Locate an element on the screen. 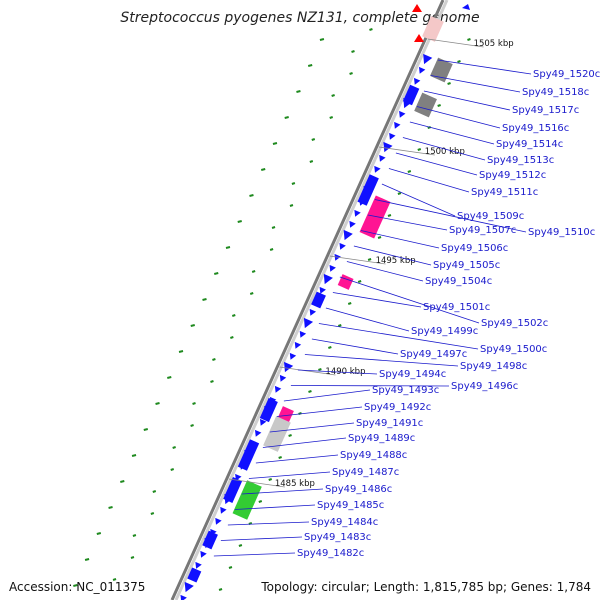 This screenshot has height=600, width=600. gene-label: Spy49_1483c is located at coordinates (337, 537).